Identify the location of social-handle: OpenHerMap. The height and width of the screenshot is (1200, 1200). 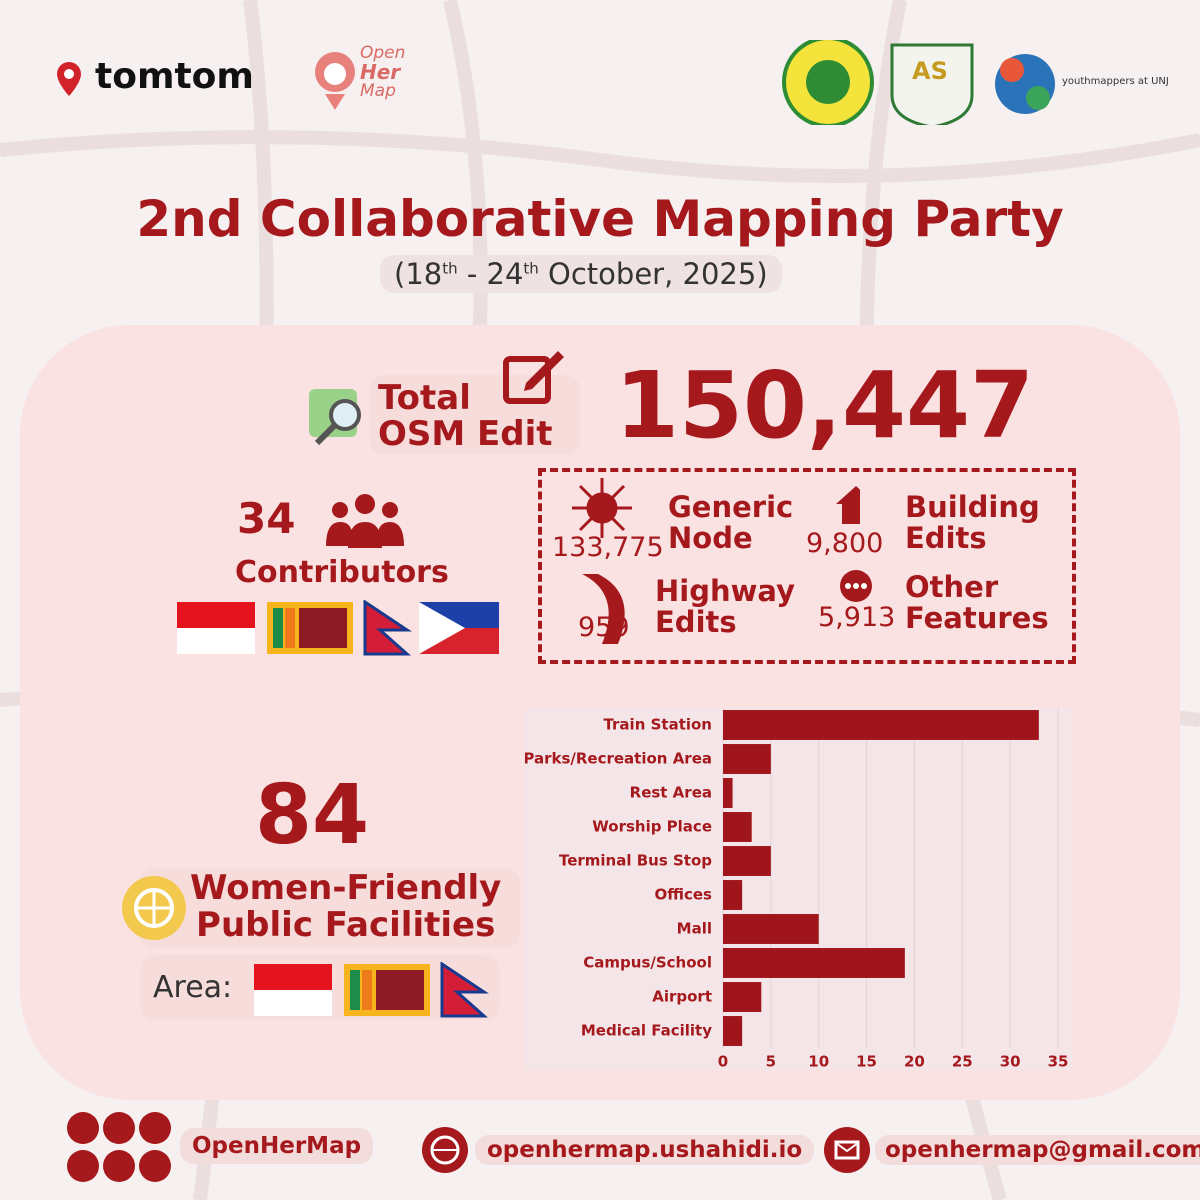
(277, 1146).